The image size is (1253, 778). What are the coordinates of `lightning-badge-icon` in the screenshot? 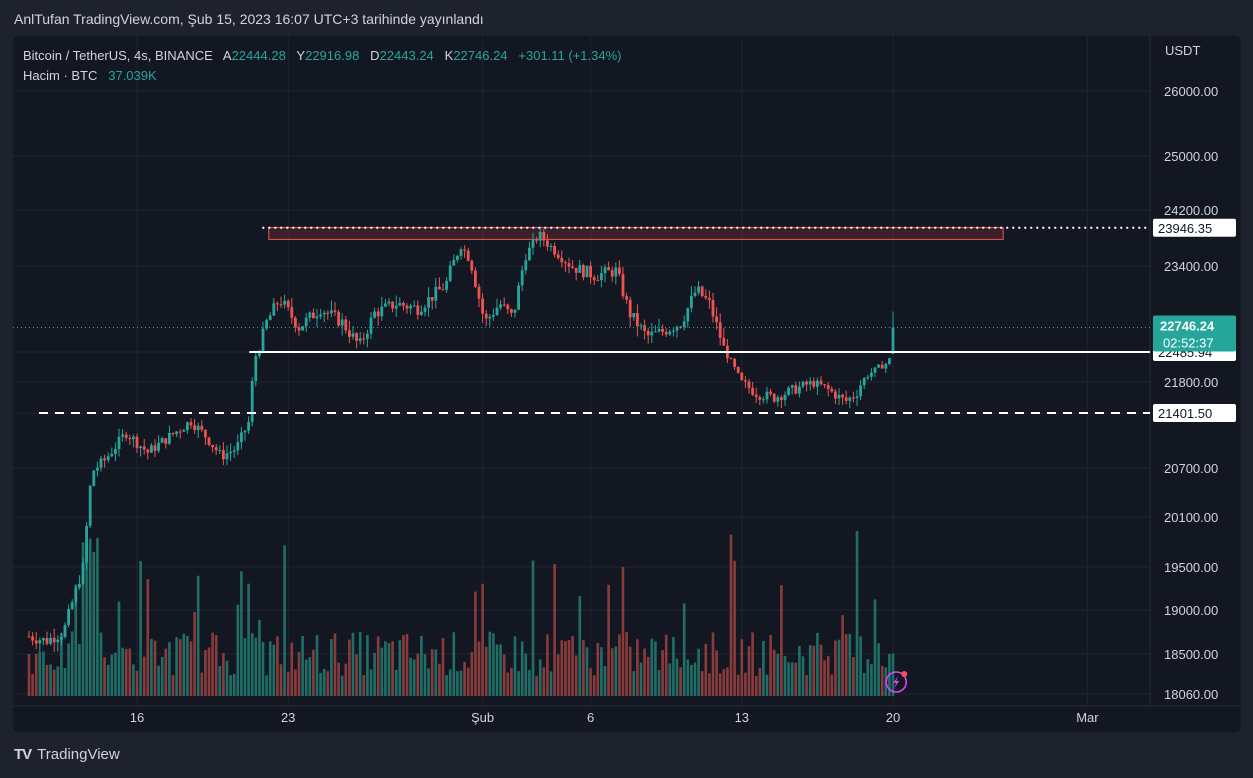 It's located at (896, 682).